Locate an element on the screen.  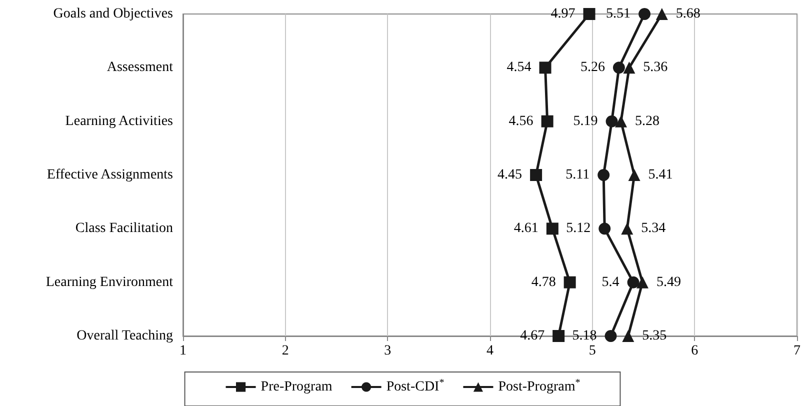
x-tick-label: 6 is located at coordinates (694, 351).